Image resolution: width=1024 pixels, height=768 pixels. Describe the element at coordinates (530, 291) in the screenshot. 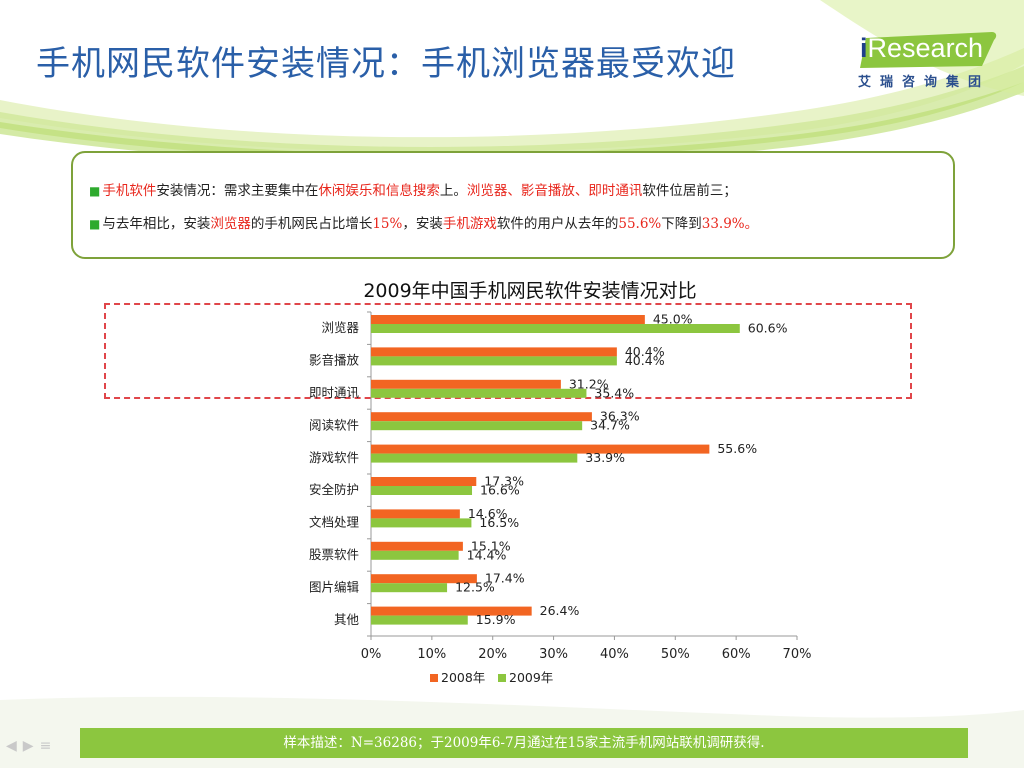

I see `chart-title: 2009年中国手机网民软件安装情况对比` at that location.